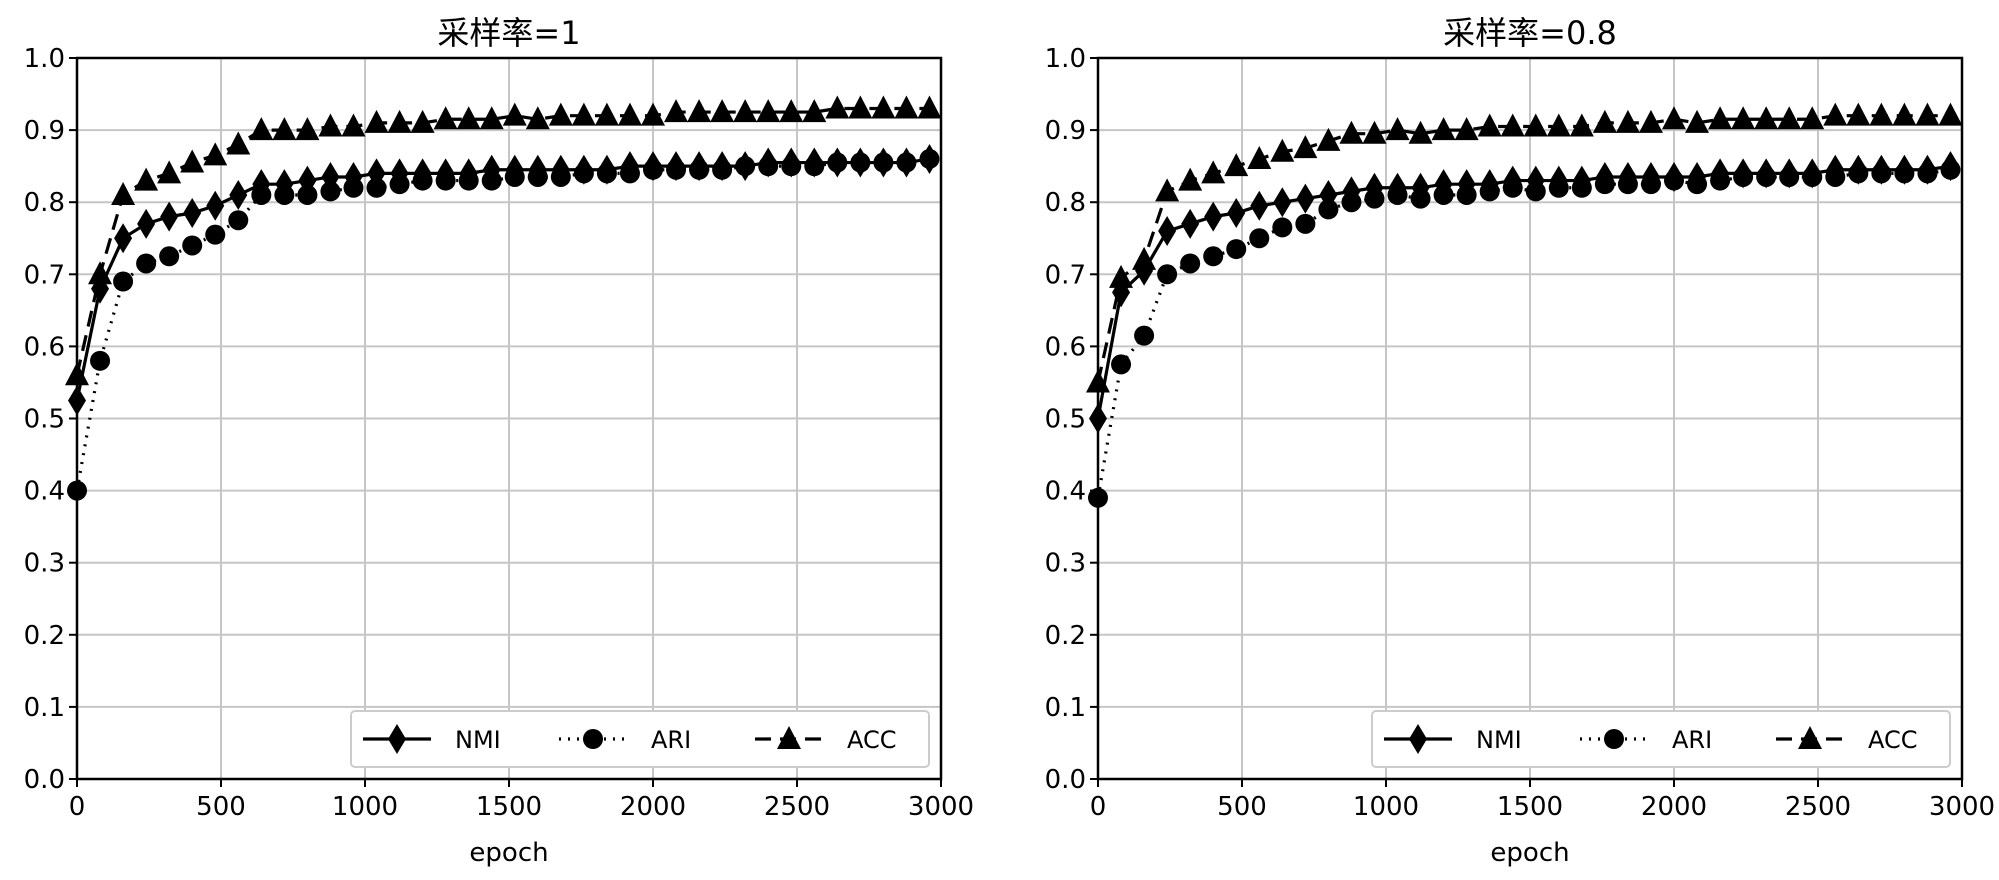  I want to click on legend-box, so click(640, 739).